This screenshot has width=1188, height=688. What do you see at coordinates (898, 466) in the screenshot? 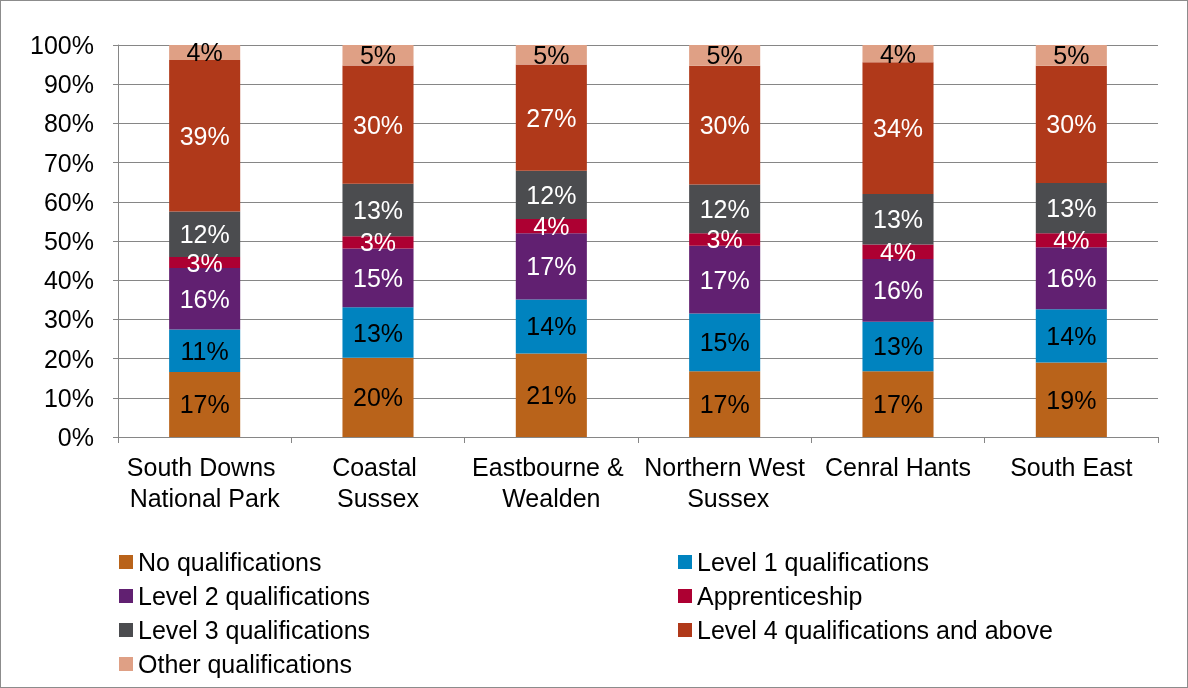
I see `x-tick-label: Cenral Hants` at bounding box center [898, 466].